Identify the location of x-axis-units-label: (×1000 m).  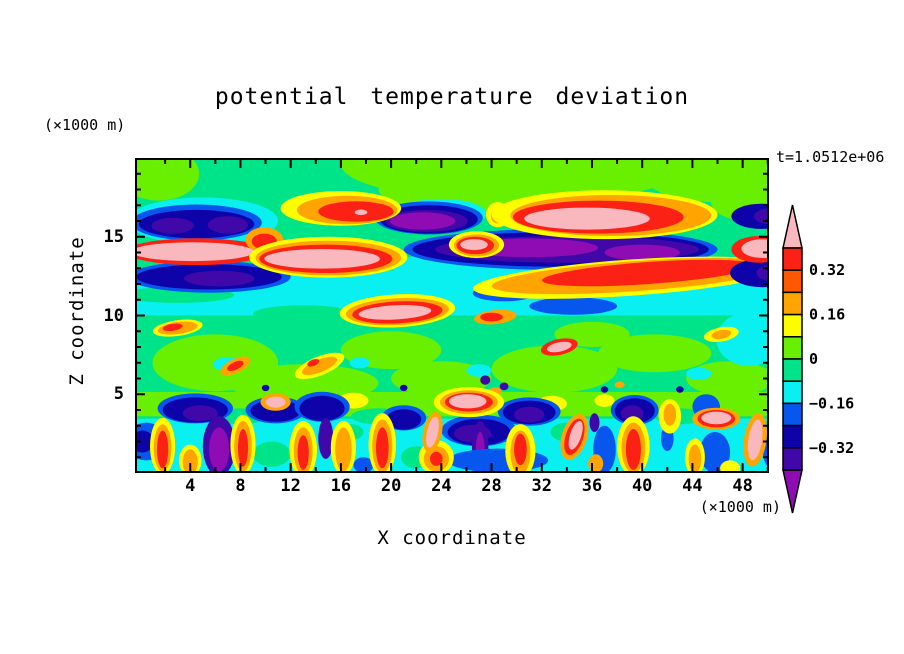
(740, 507).